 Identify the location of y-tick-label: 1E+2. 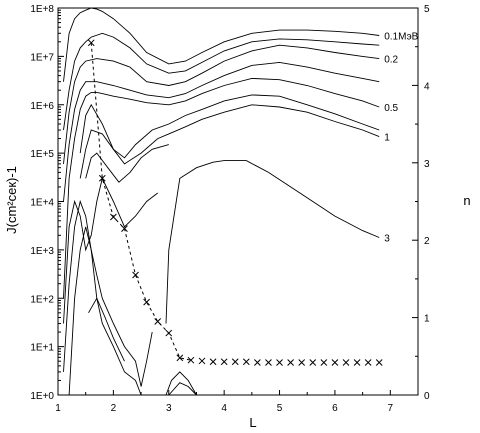
(42, 299).